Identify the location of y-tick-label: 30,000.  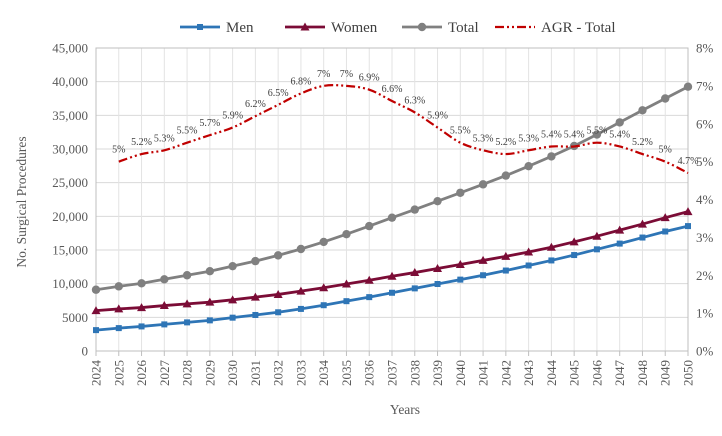
(70, 149).